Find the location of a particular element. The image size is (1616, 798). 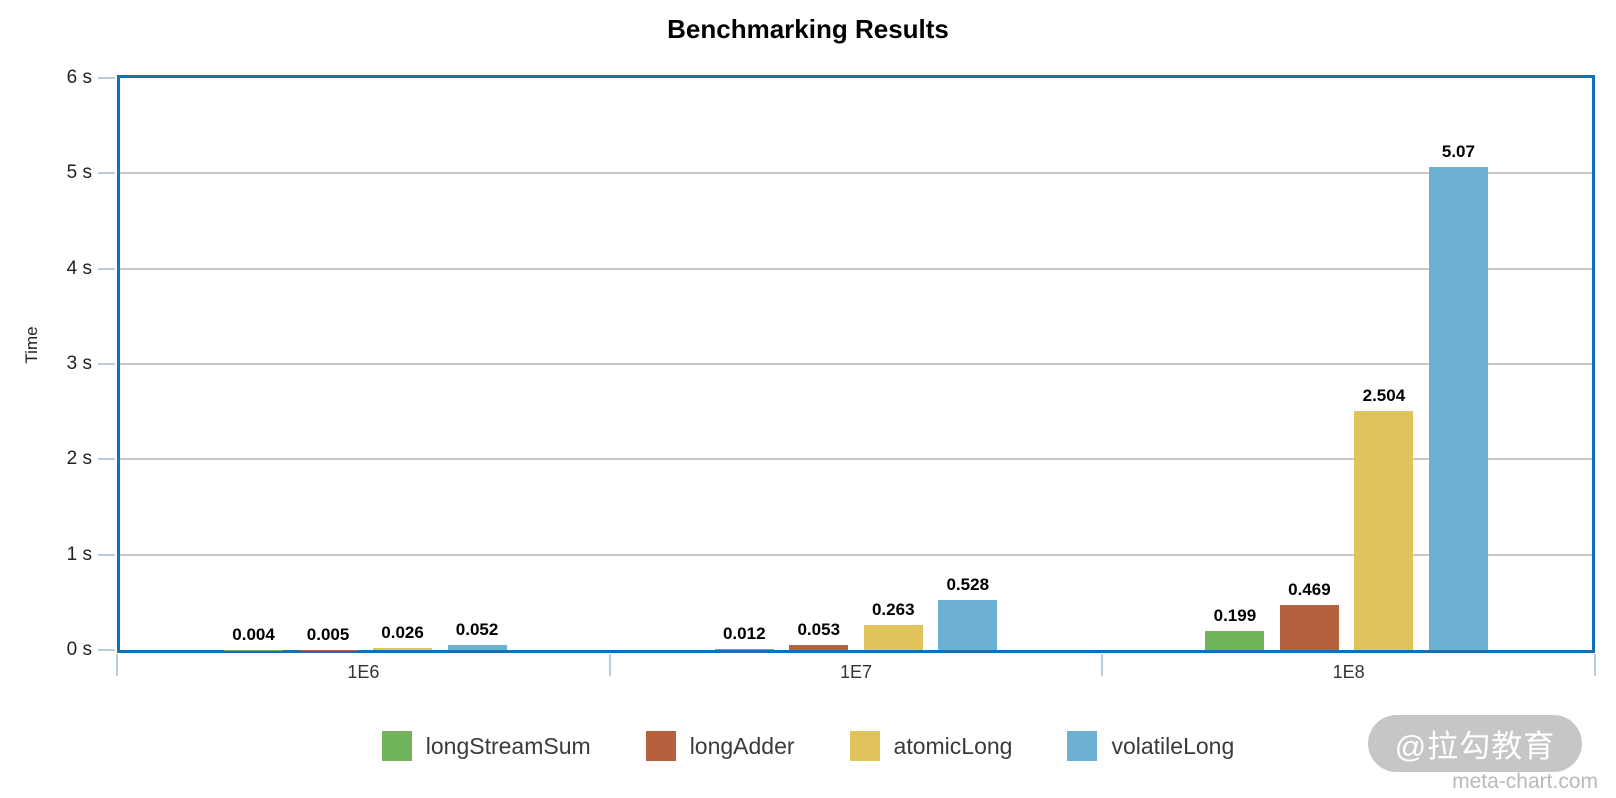

y-tick-label: 5 s is located at coordinates (79, 173).